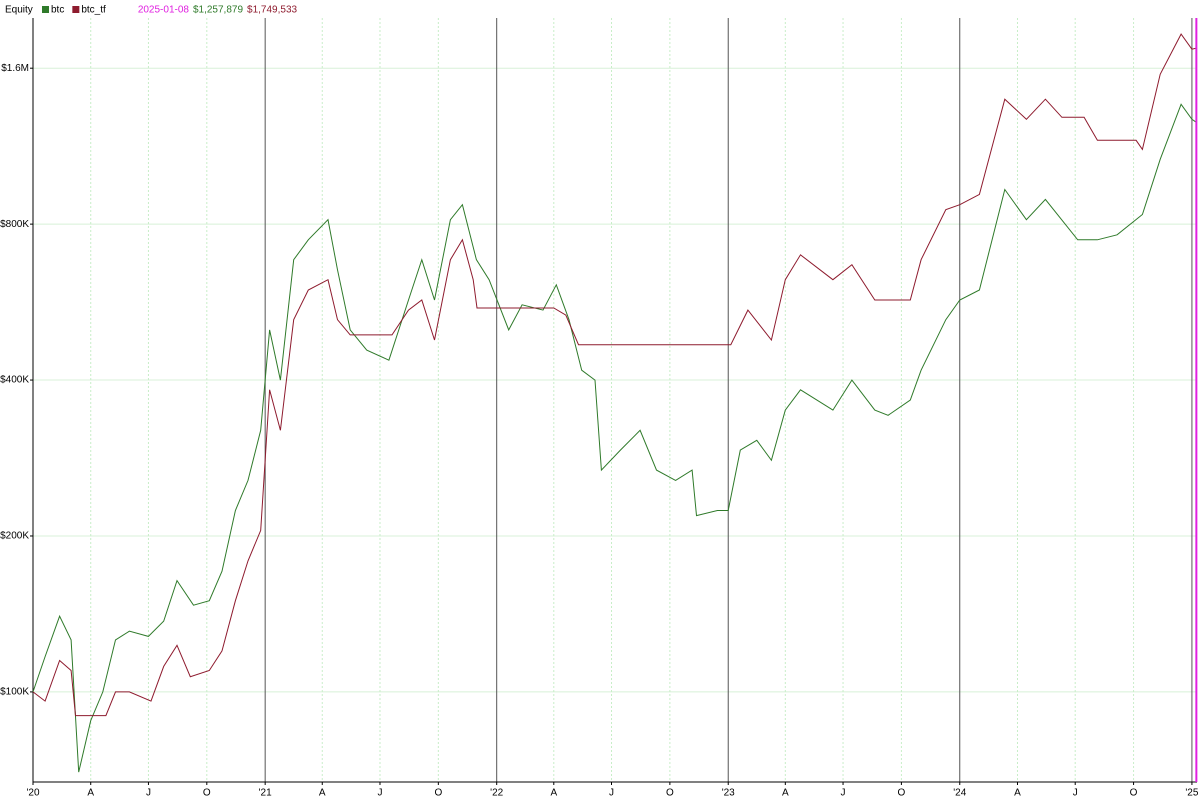  I want to click on y-tick-label: $800K, so click(14, 224).